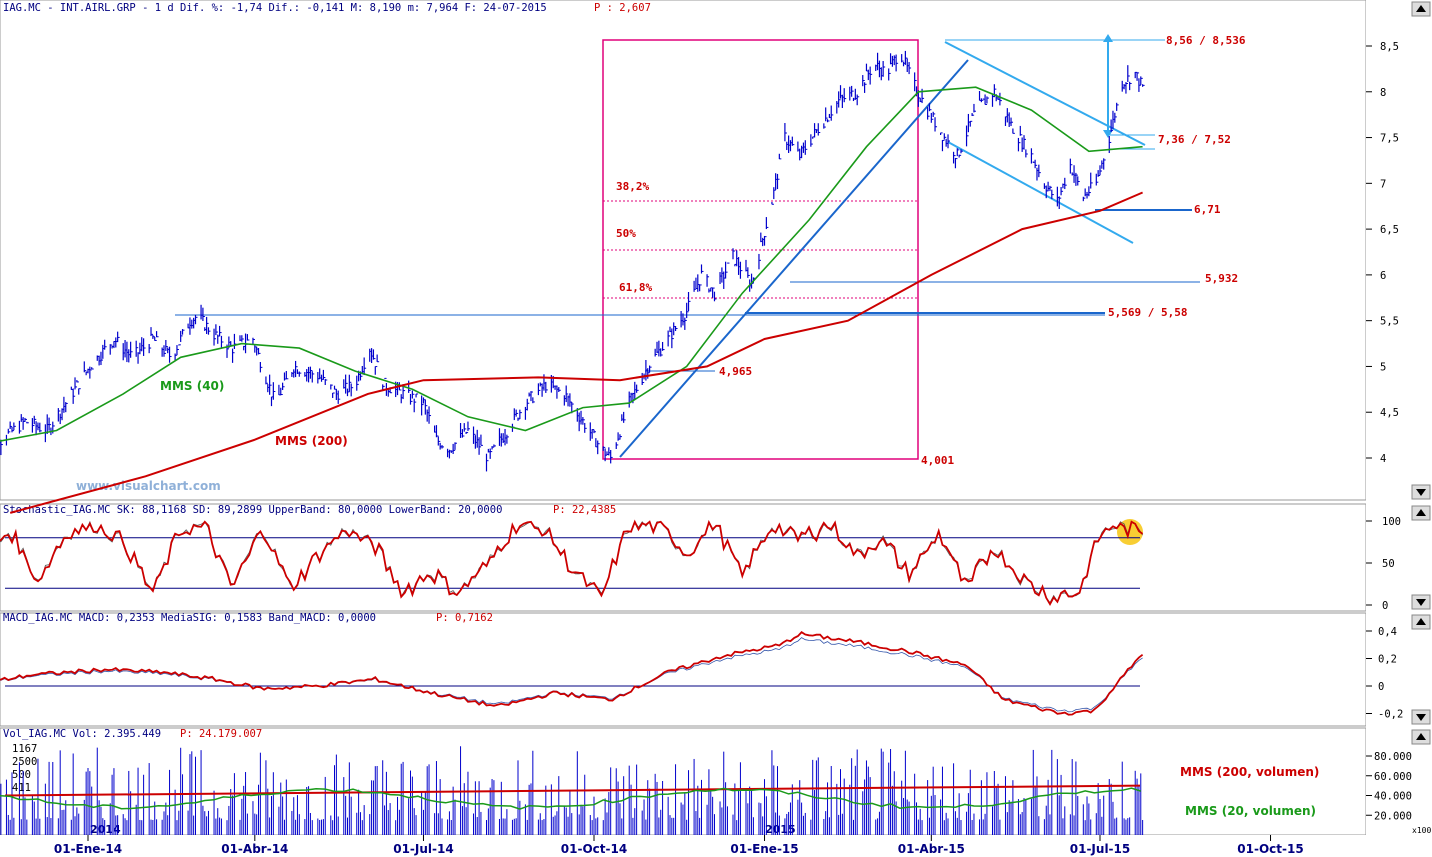 The height and width of the screenshot is (857, 1432). What do you see at coordinates (1387, 632) in the screenshot?
I see `macd-y-tick-label: 0,4` at bounding box center [1387, 632].